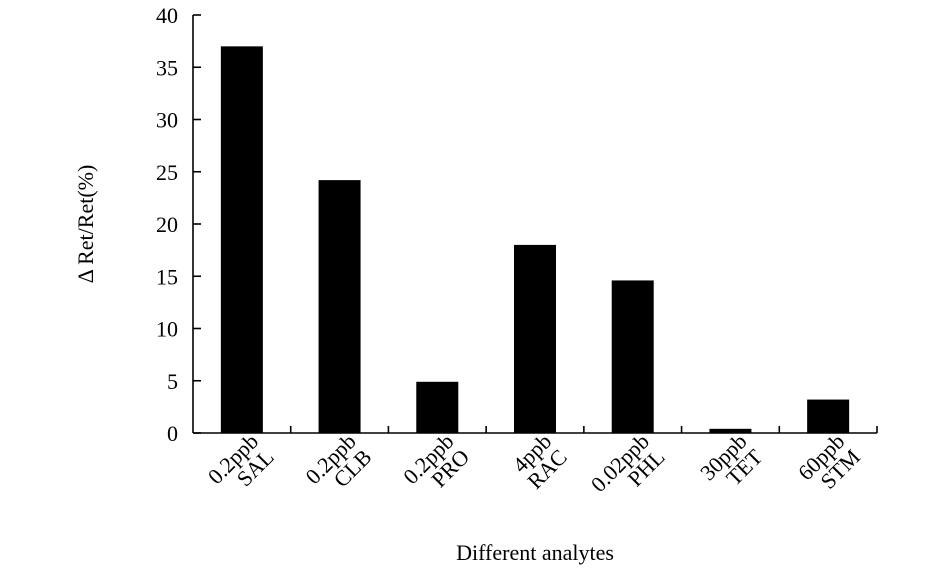 The height and width of the screenshot is (575, 945). What do you see at coordinates (172, 381) in the screenshot?
I see `y-tick-label: 5` at bounding box center [172, 381].